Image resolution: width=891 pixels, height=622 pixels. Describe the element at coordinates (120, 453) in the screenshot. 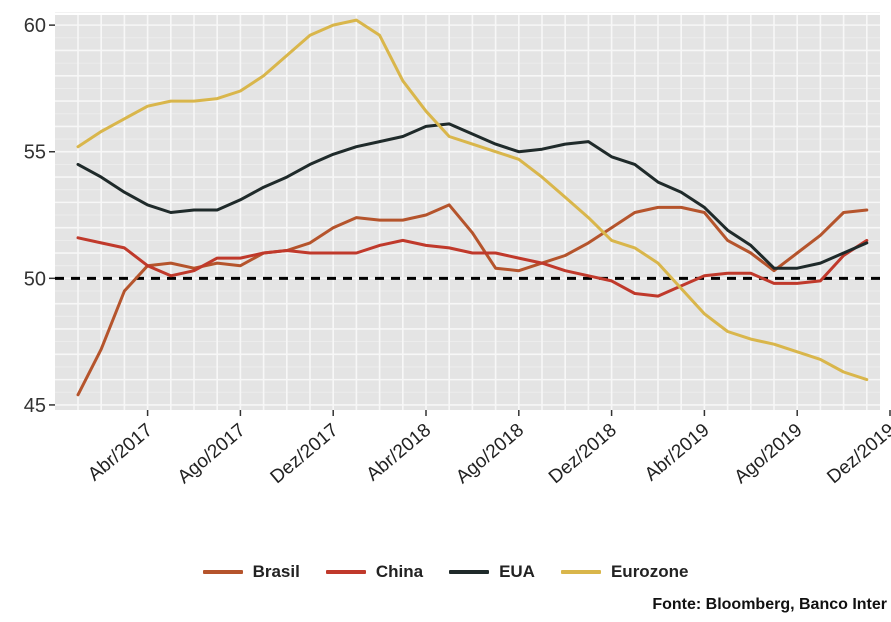

I see `x-tick-label: Abr/2017` at that location.